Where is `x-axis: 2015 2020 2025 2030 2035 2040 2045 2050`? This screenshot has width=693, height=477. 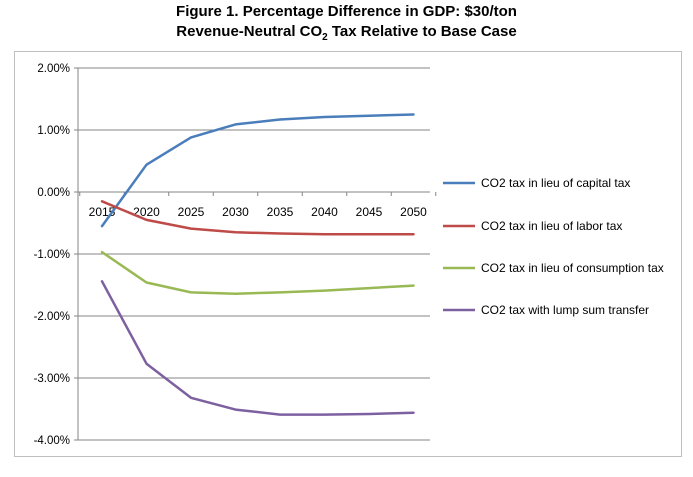 x-axis: 2015 2020 2025 2030 2035 2040 2045 2050 is located at coordinates (258, 205).